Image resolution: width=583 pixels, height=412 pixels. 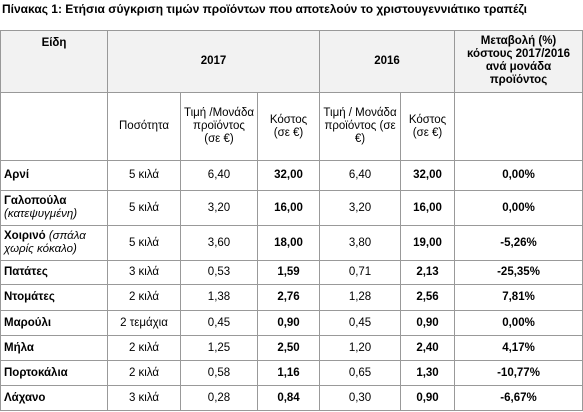 What do you see at coordinates (360, 243) in the screenshot?
I see `price-2016-cell: 3,80` at bounding box center [360, 243].